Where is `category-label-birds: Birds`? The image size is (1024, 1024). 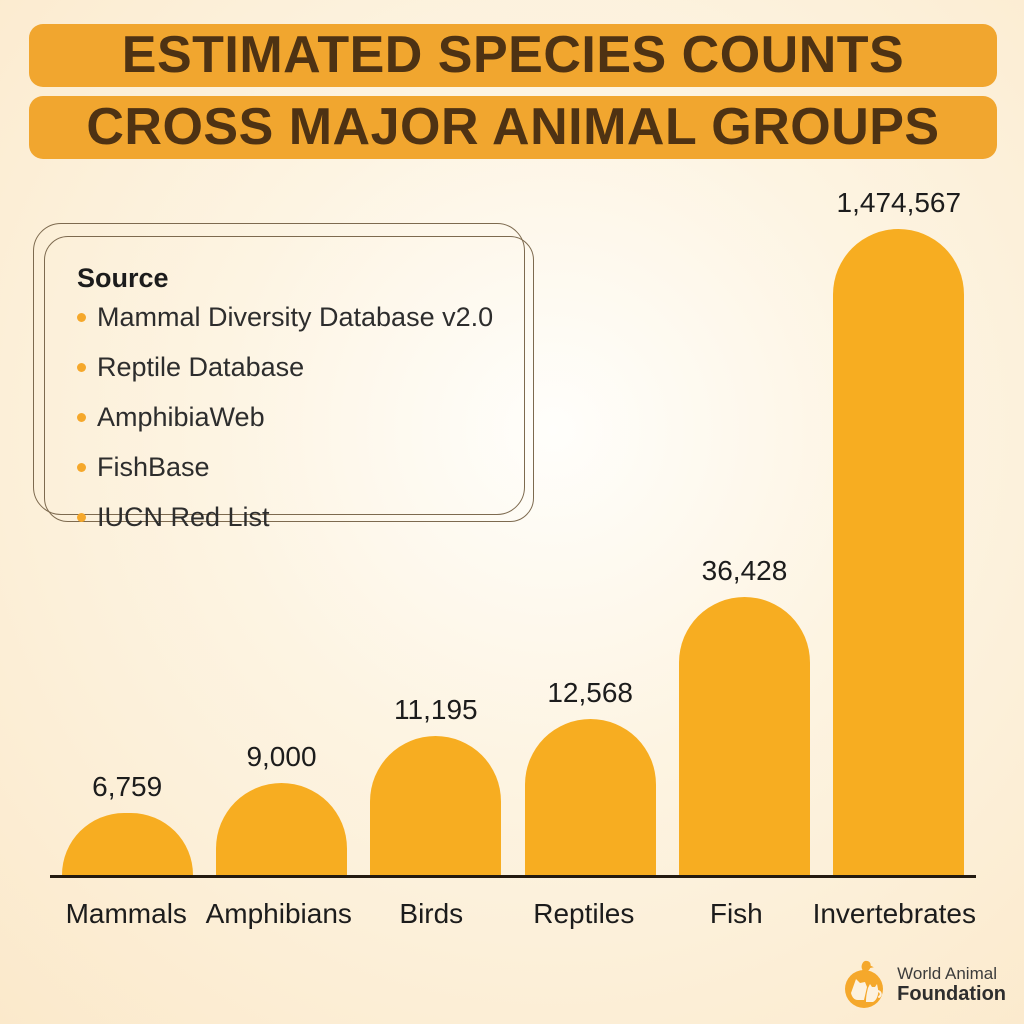
category-label-birds: Birds is located at coordinates (431, 913).